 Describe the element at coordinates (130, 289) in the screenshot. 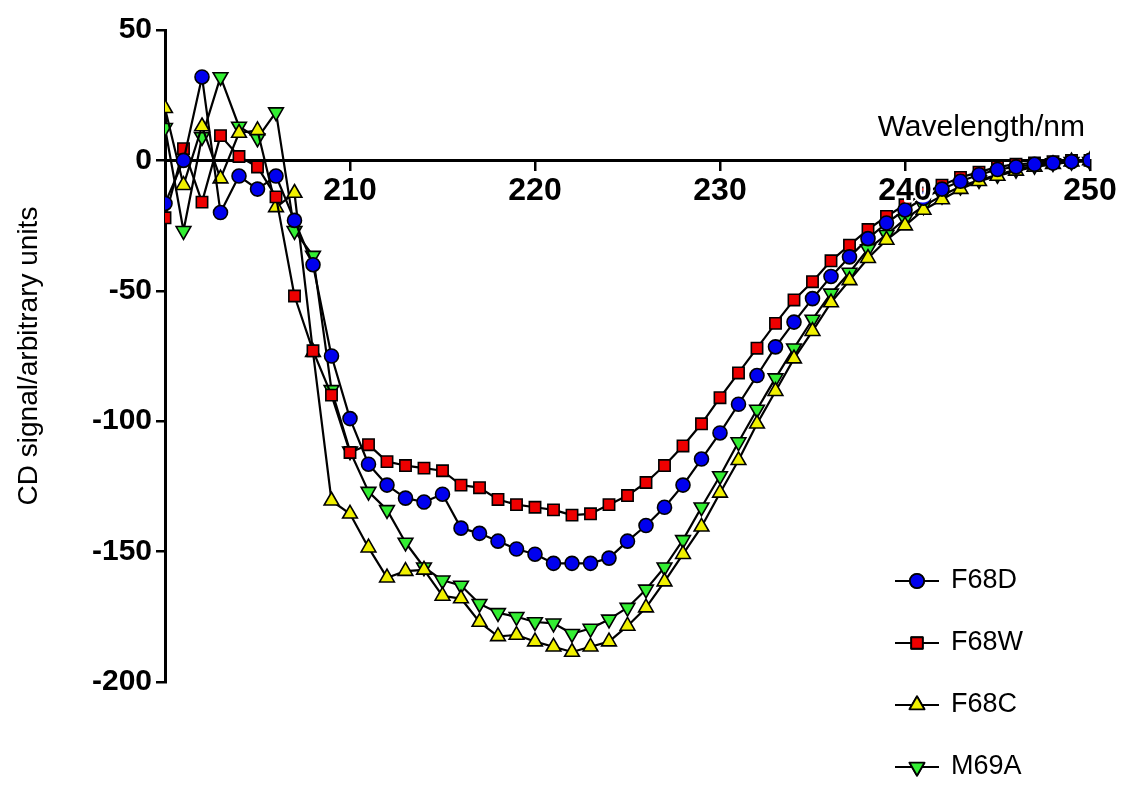

I see `y-tick-label: -50` at that location.